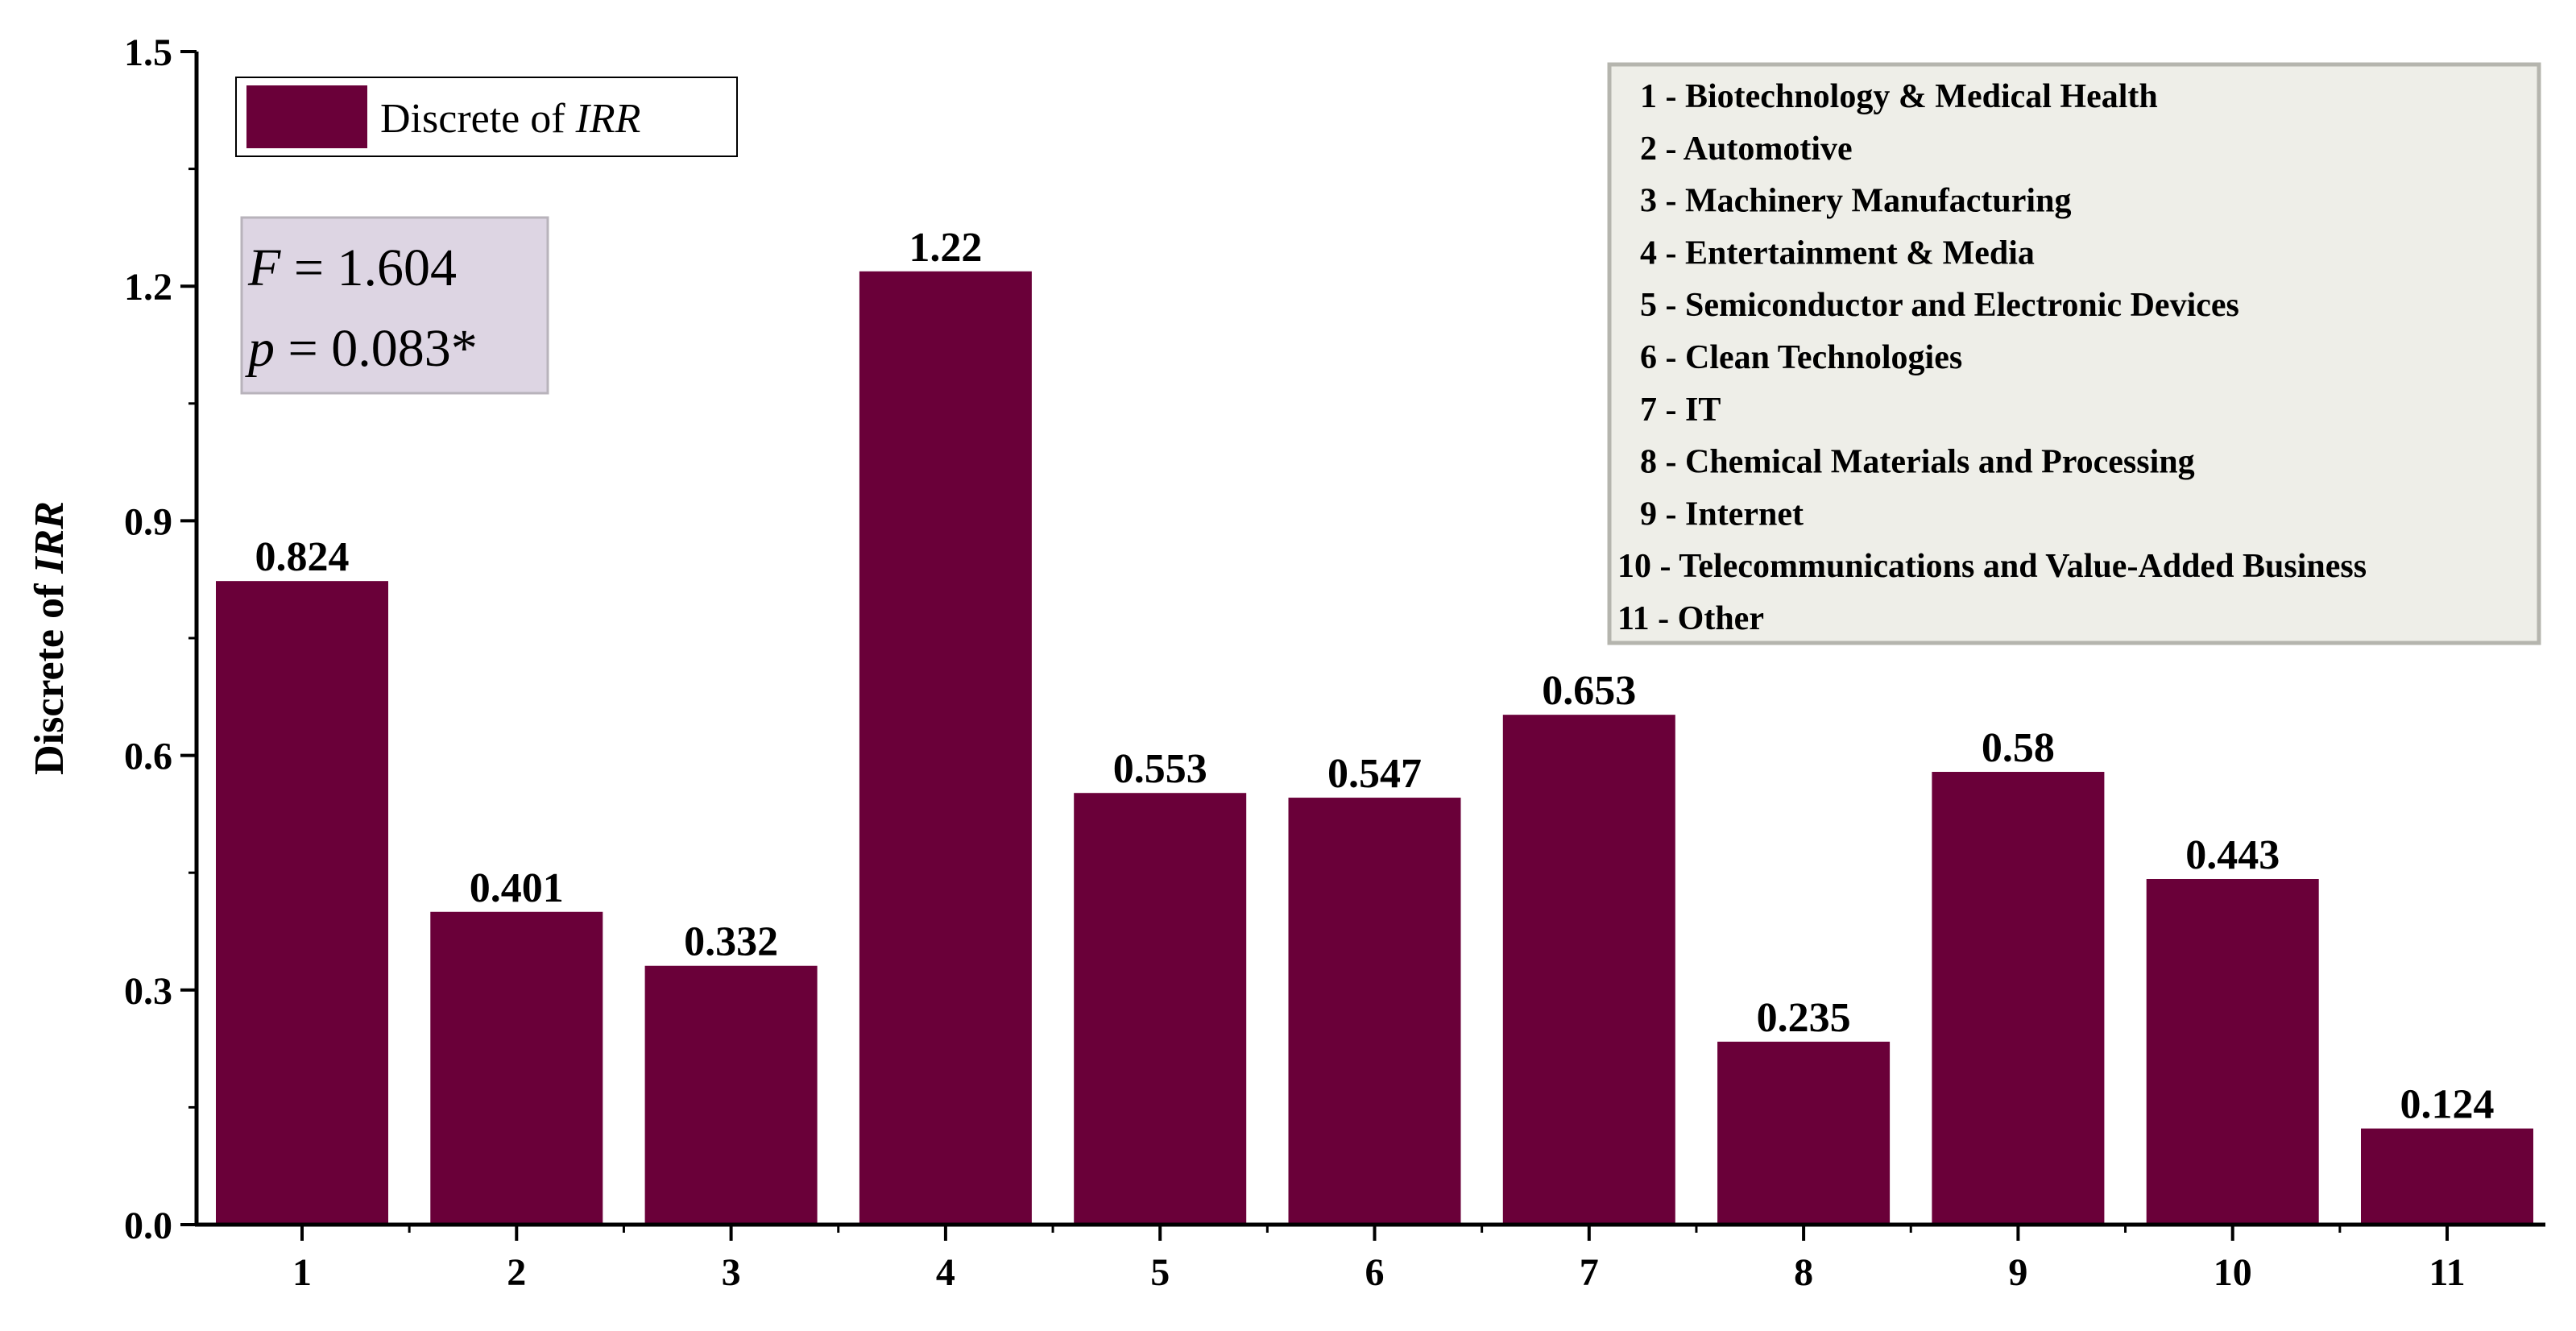 The width and height of the screenshot is (2576, 1331). I want to click on data-label-7: 0.653, so click(1589, 691).